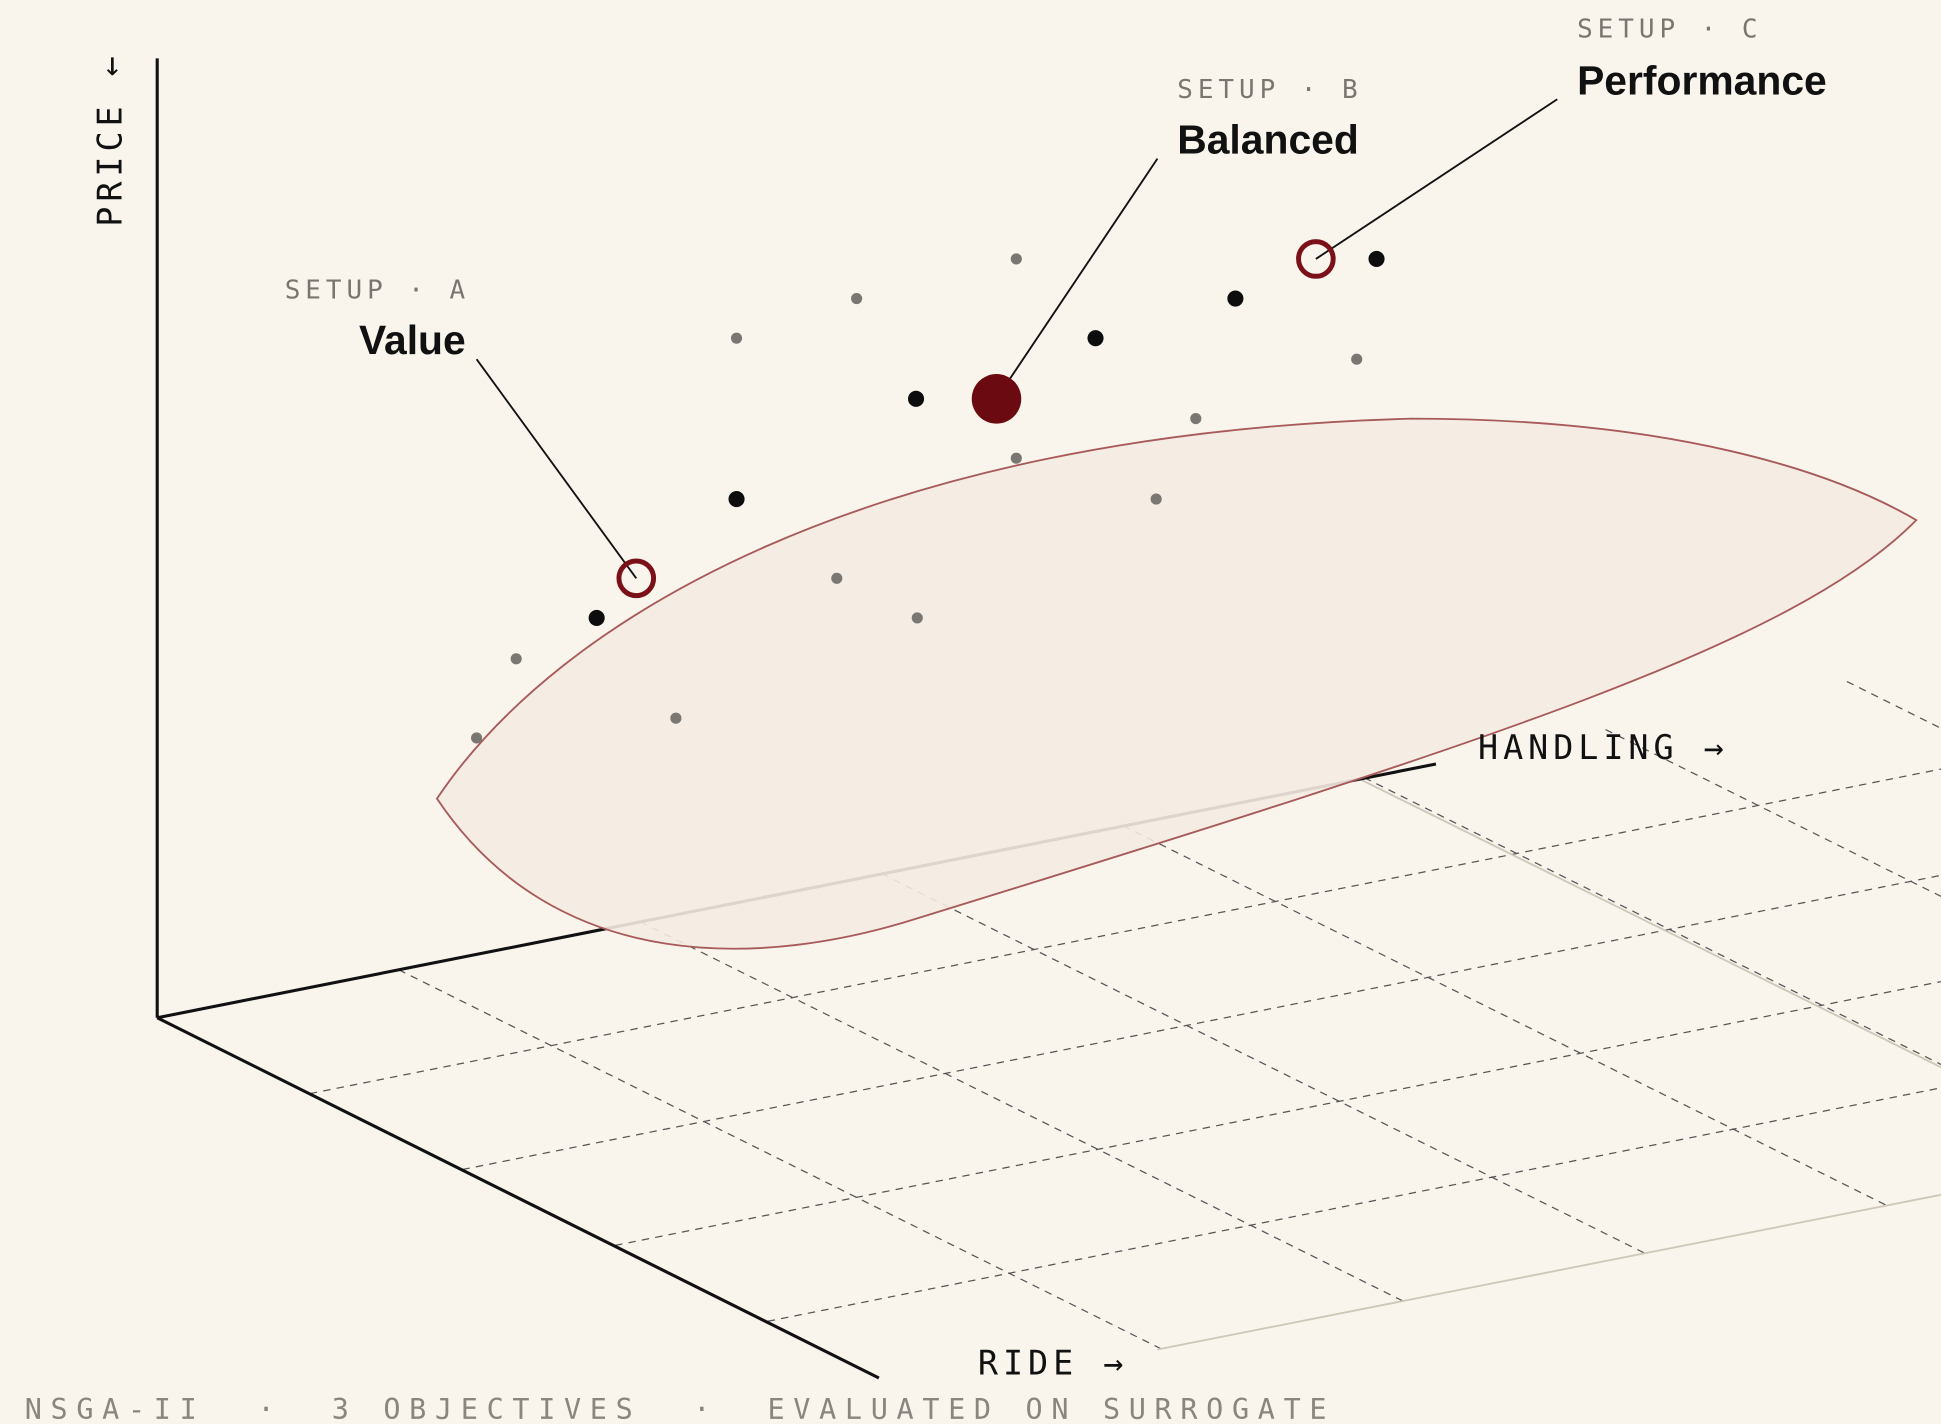 Image resolution: width=1941 pixels, height=1424 pixels. Describe the element at coordinates (1316, 259) in the screenshot. I see `setup-c-marker` at that location.